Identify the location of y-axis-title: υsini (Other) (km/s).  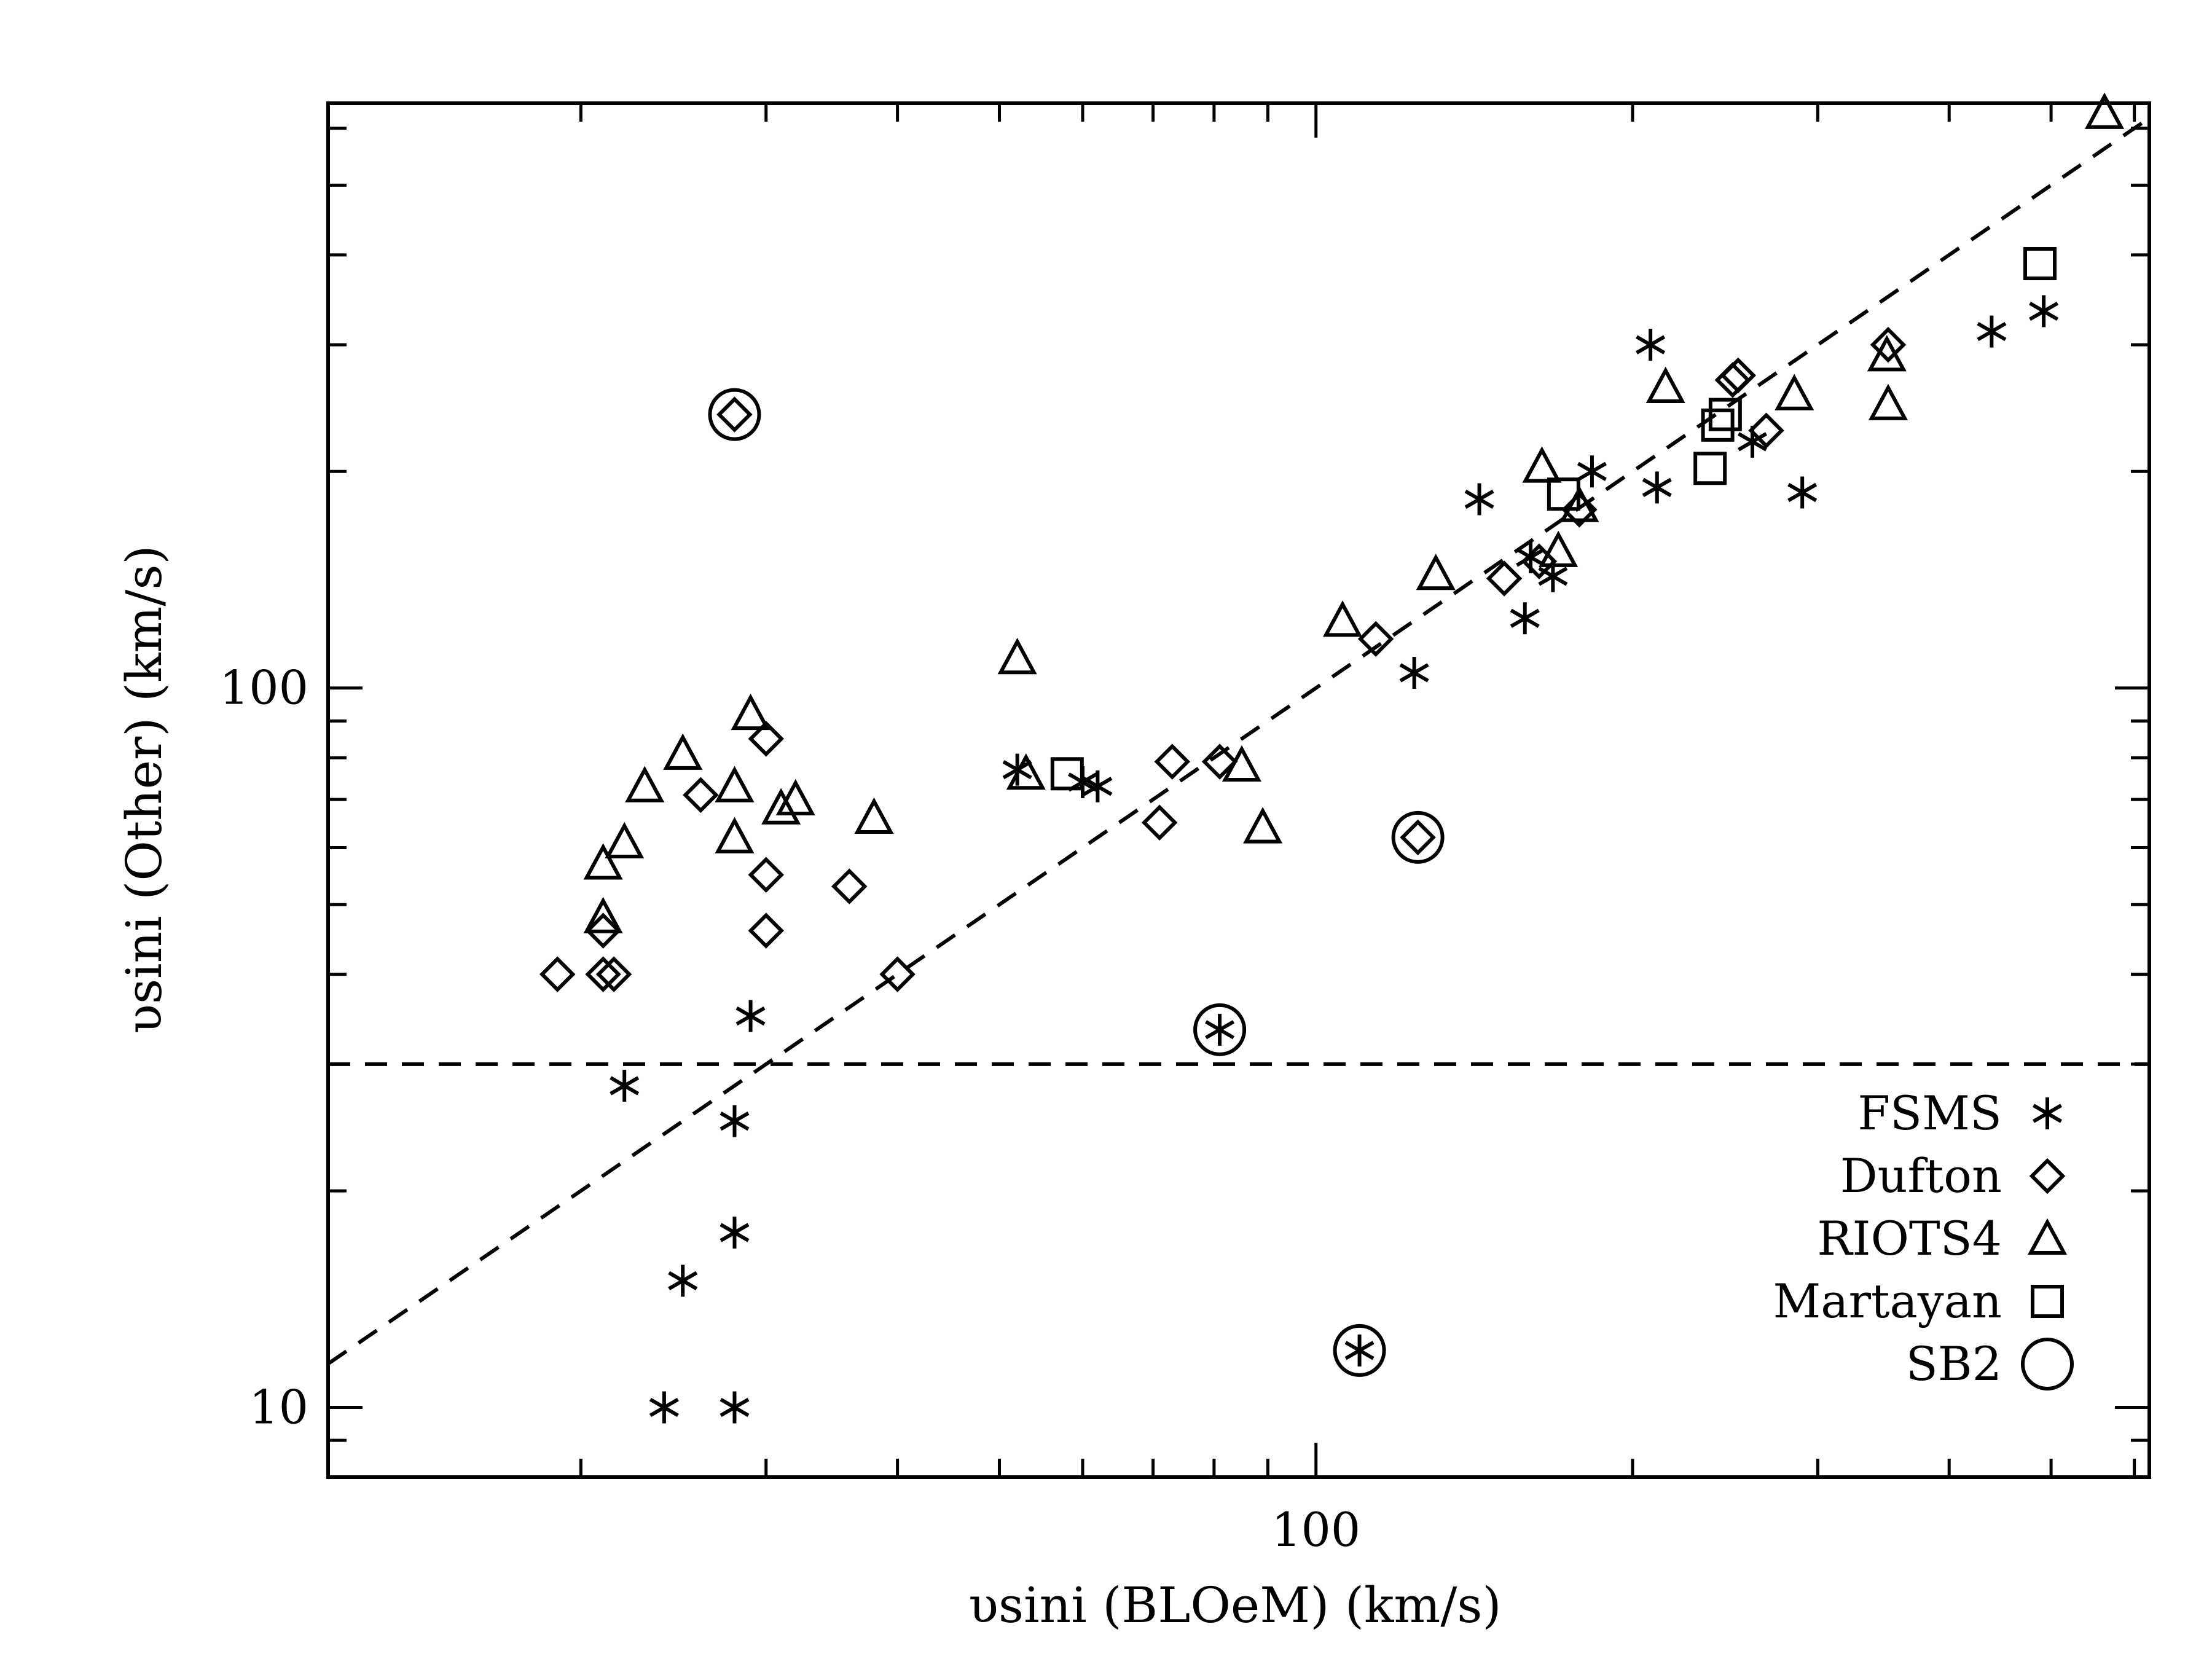
(144, 789).